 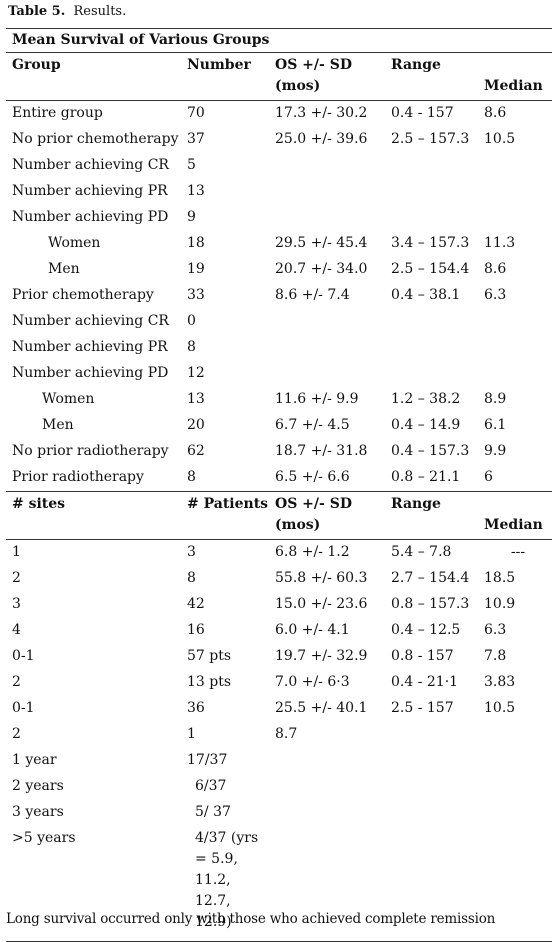 I want to click on cell: 6/37, so click(x=211, y=786).